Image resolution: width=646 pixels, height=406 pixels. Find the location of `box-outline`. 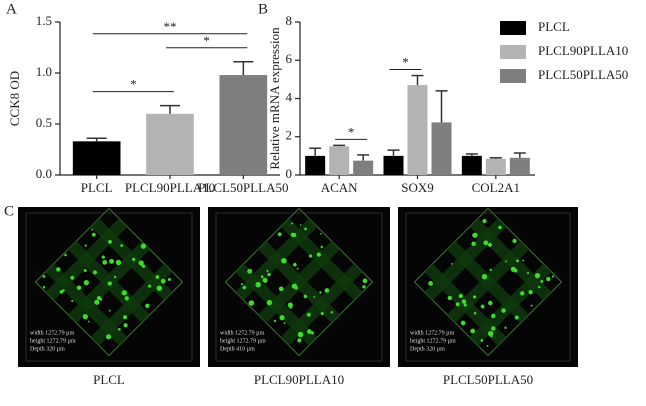

box-outline is located at coordinates (488, 287).